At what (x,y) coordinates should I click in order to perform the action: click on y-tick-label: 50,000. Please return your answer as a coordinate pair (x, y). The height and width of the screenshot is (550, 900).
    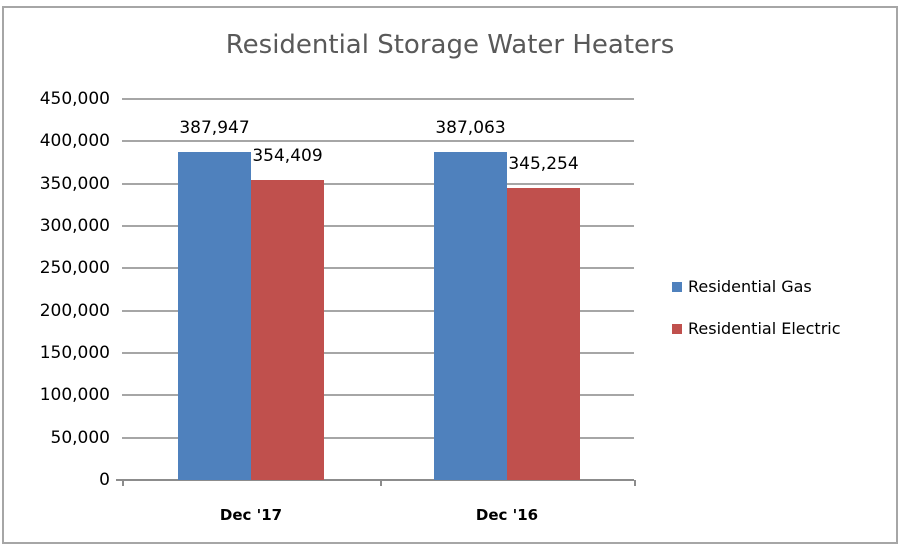
    Looking at the image, I should click on (80, 437).